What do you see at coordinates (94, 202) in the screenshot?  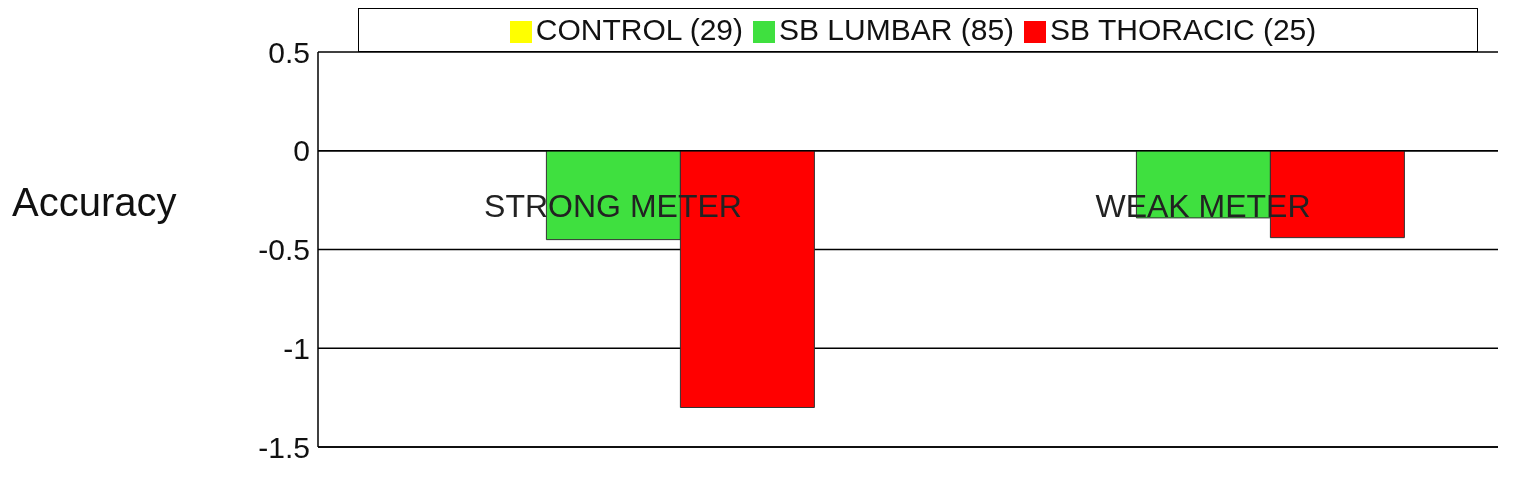 I see `y-axis-title: Accuracy` at bounding box center [94, 202].